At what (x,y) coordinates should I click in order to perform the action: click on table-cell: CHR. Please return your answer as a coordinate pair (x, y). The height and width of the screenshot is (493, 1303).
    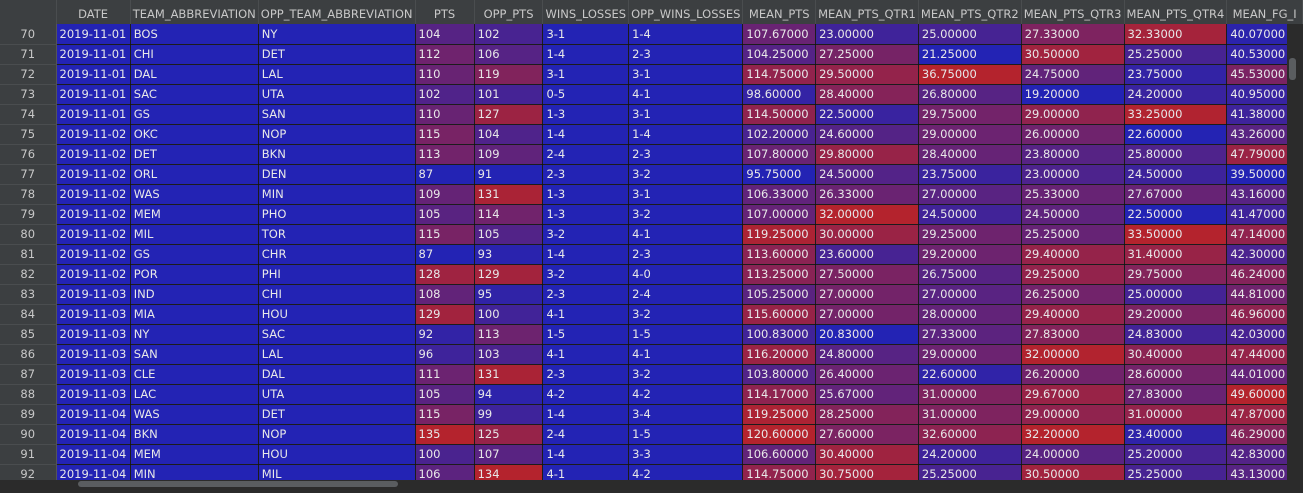
    Looking at the image, I should click on (337, 254).